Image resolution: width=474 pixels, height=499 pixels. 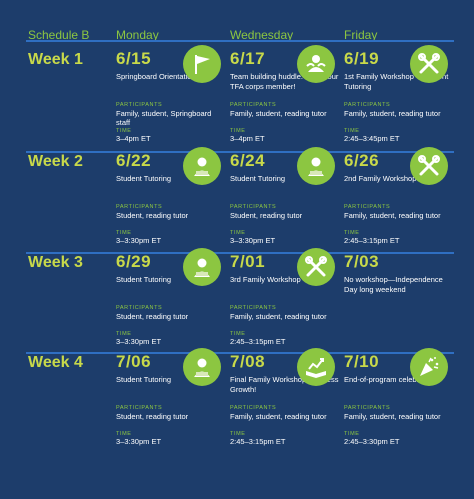 What do you see at coordinates (55, 263) in the screenshot?
I see `week-label: Week 3` at bounding box center [55, 263].